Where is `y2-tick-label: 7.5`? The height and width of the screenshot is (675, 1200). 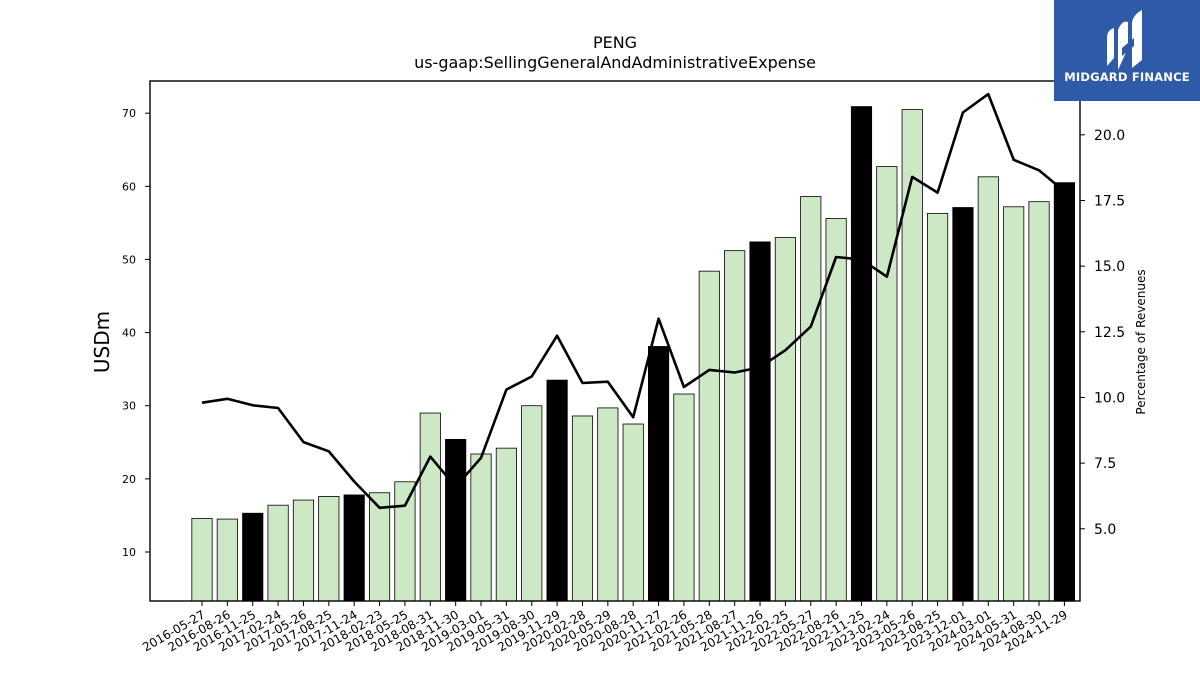 y2-tick-label: 7.5 is located at coordinates (1105, 464).